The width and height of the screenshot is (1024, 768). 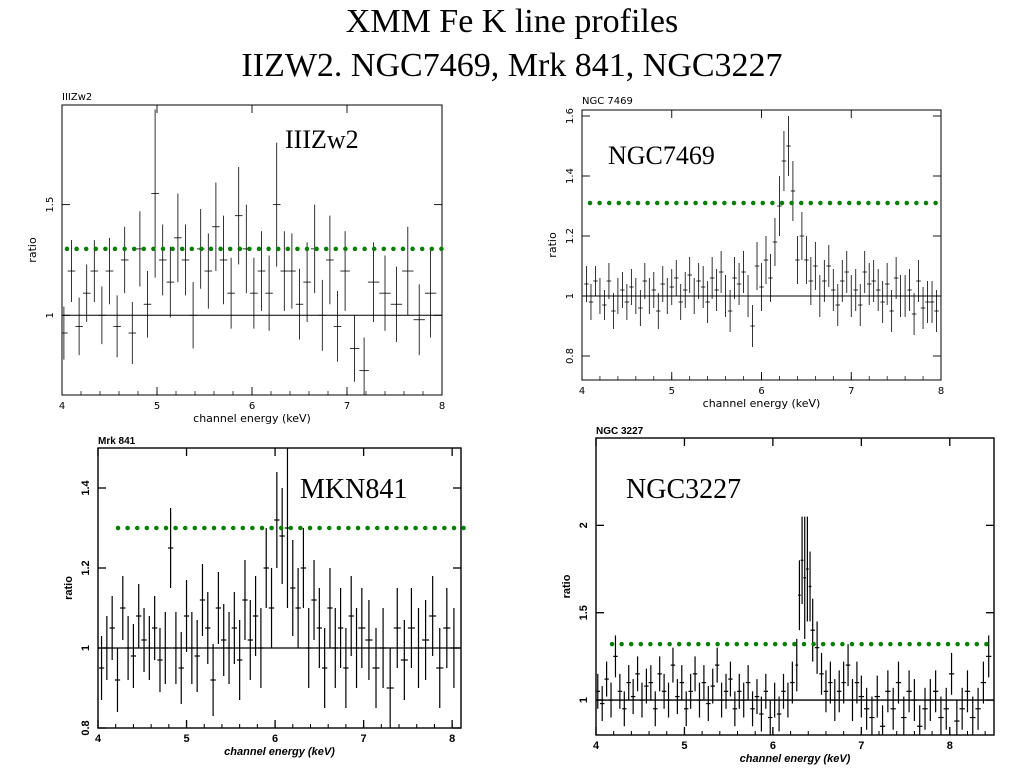 I want to click on plot-title: NGC 7469, so click(x=607, y=101).